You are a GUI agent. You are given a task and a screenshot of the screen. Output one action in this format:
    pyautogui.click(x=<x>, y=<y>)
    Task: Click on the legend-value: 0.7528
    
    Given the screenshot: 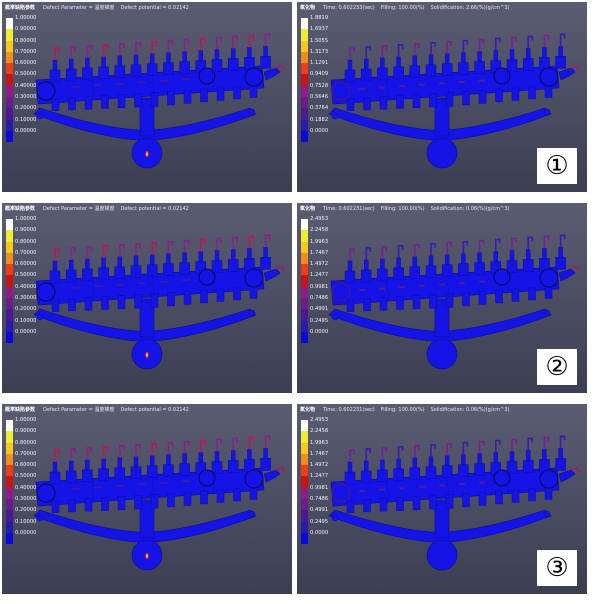 What is the action you would take?
    pyautogui.click(x=319, y=85)
    